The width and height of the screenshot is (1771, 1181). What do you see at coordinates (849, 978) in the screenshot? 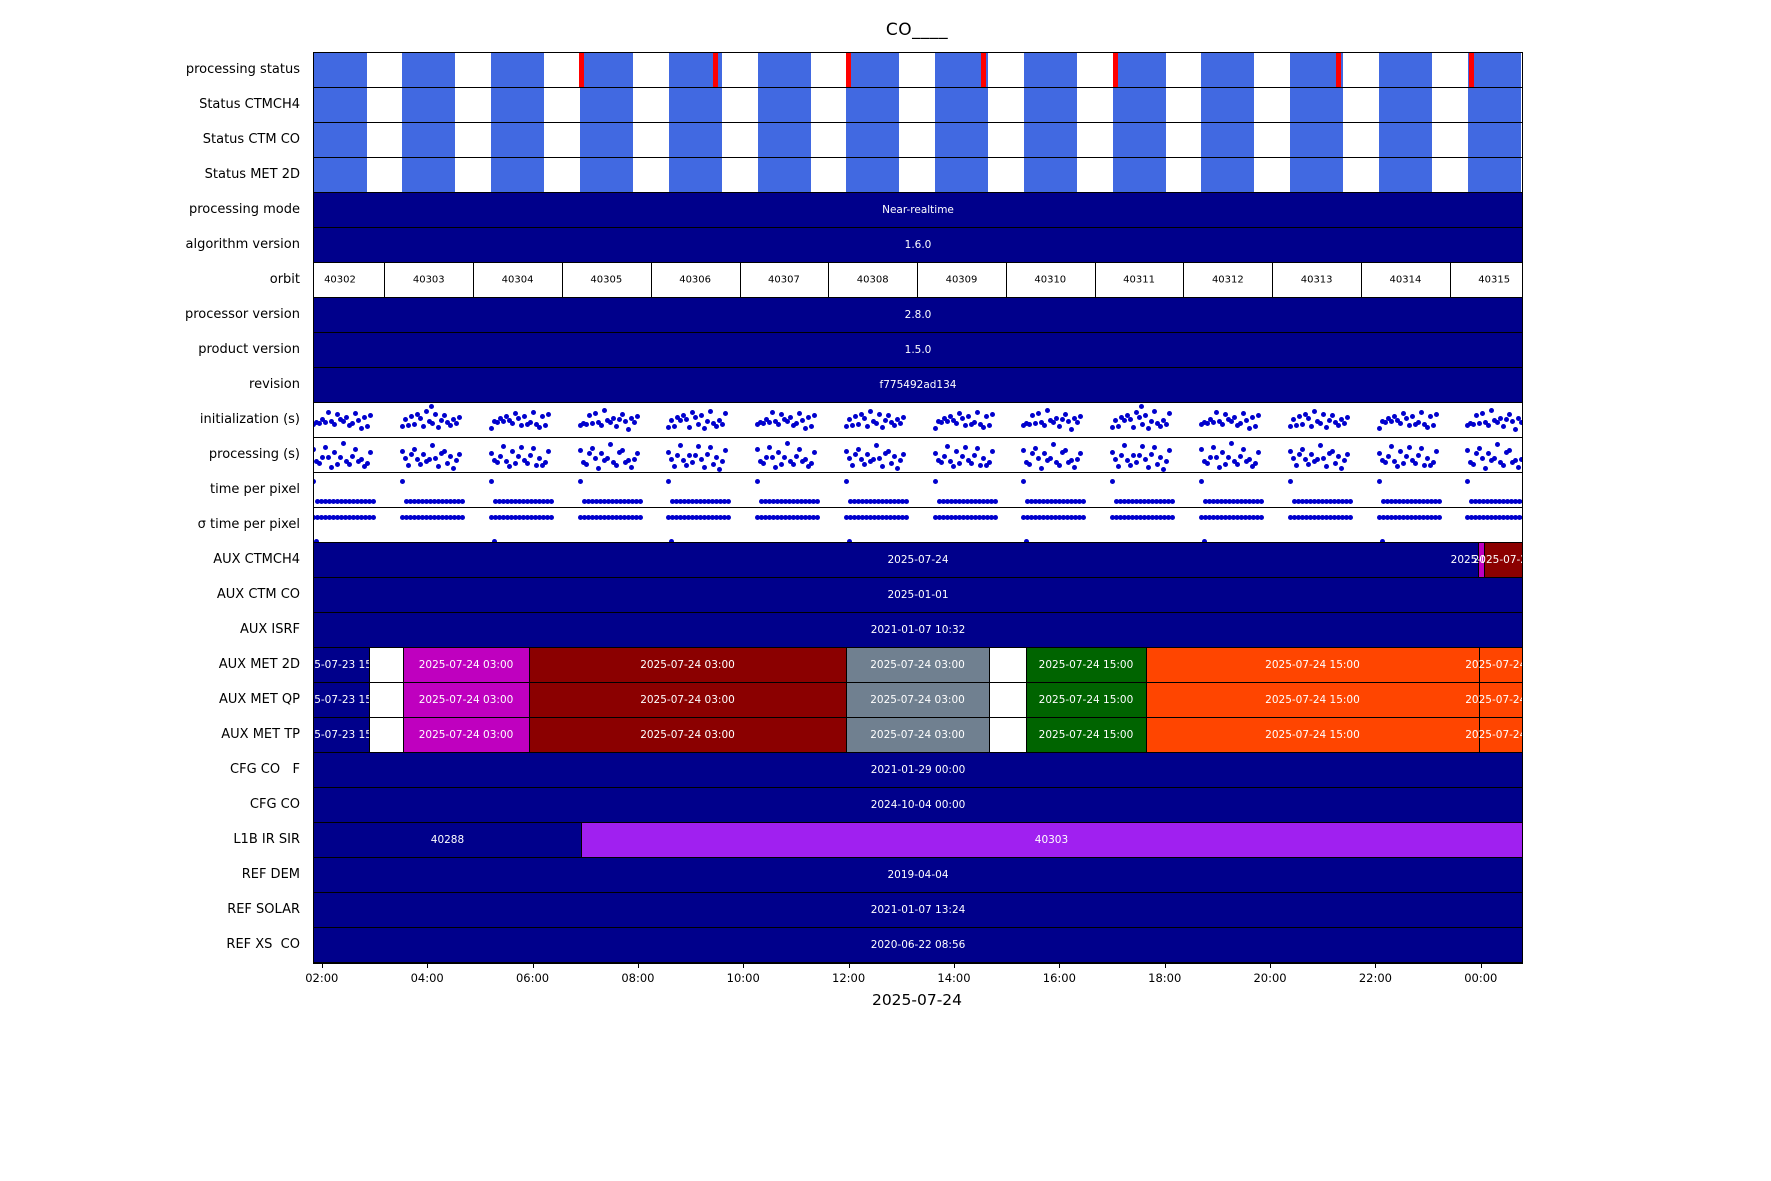
I see `x-tick-label: 12:00` at bounding box center [849, 978].